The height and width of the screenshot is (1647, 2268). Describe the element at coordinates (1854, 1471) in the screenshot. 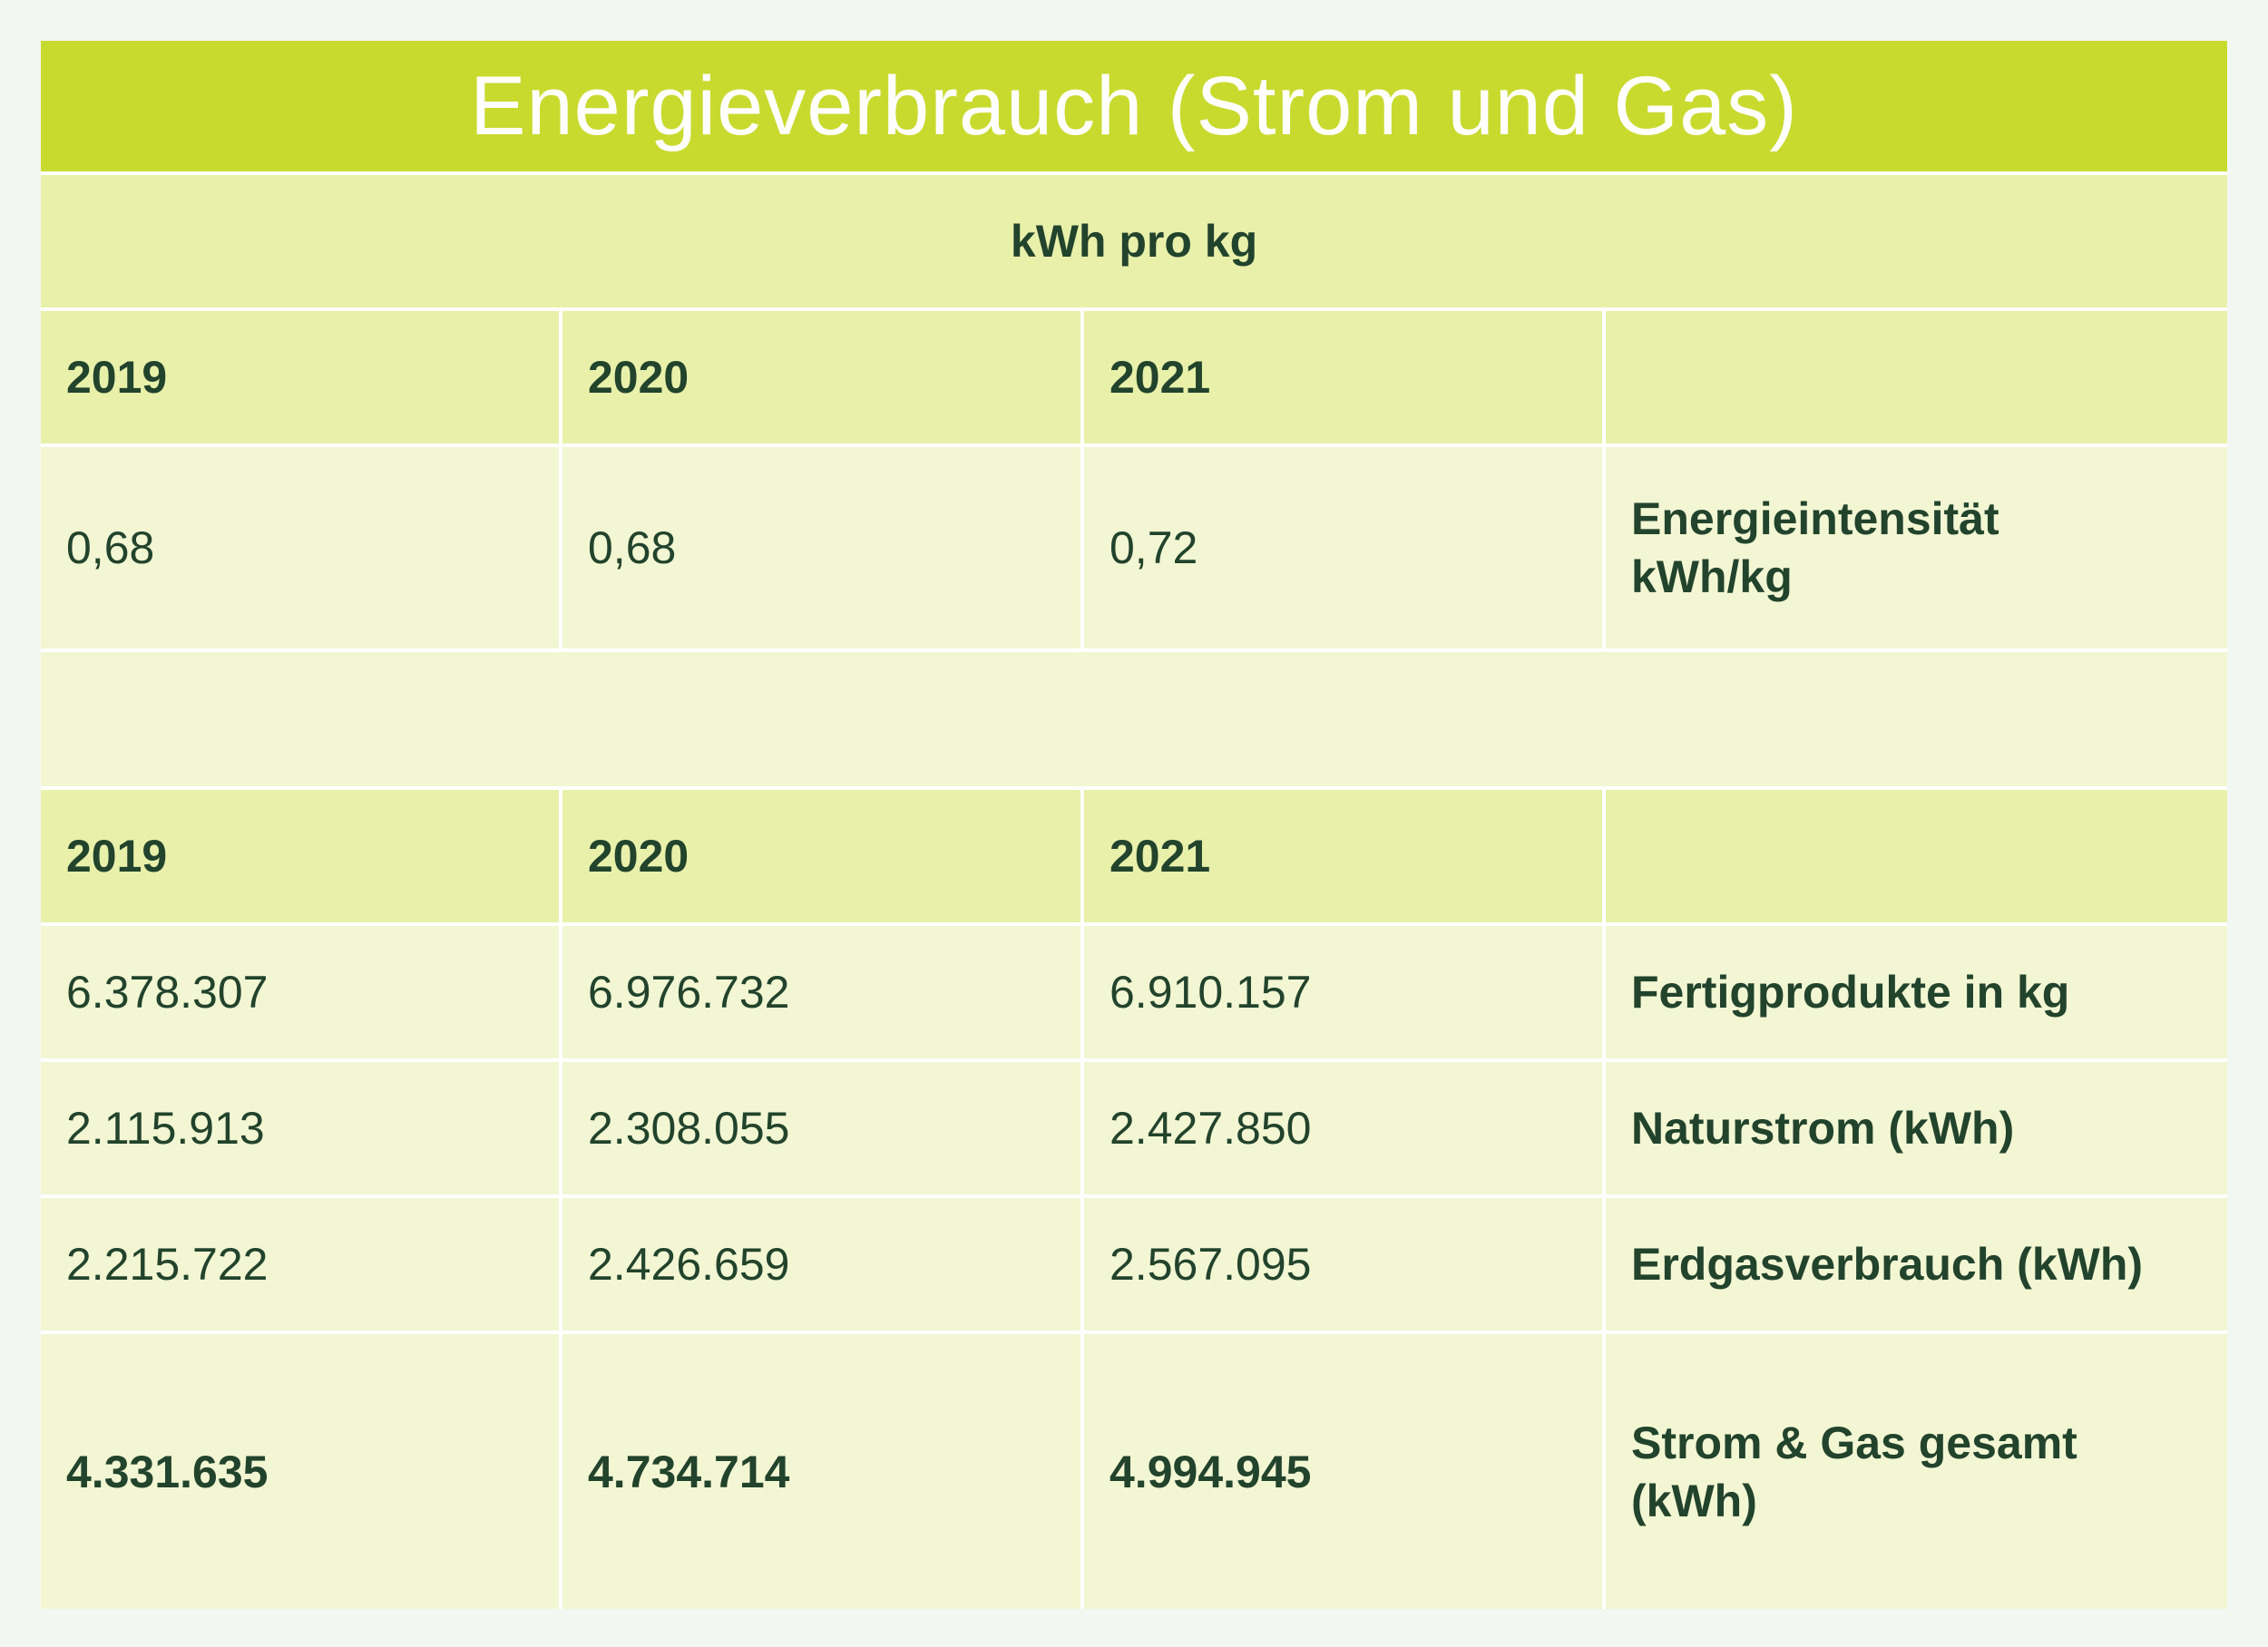

I see `row-label-text: Strom & Gas gesamt (kWh)` at that location.